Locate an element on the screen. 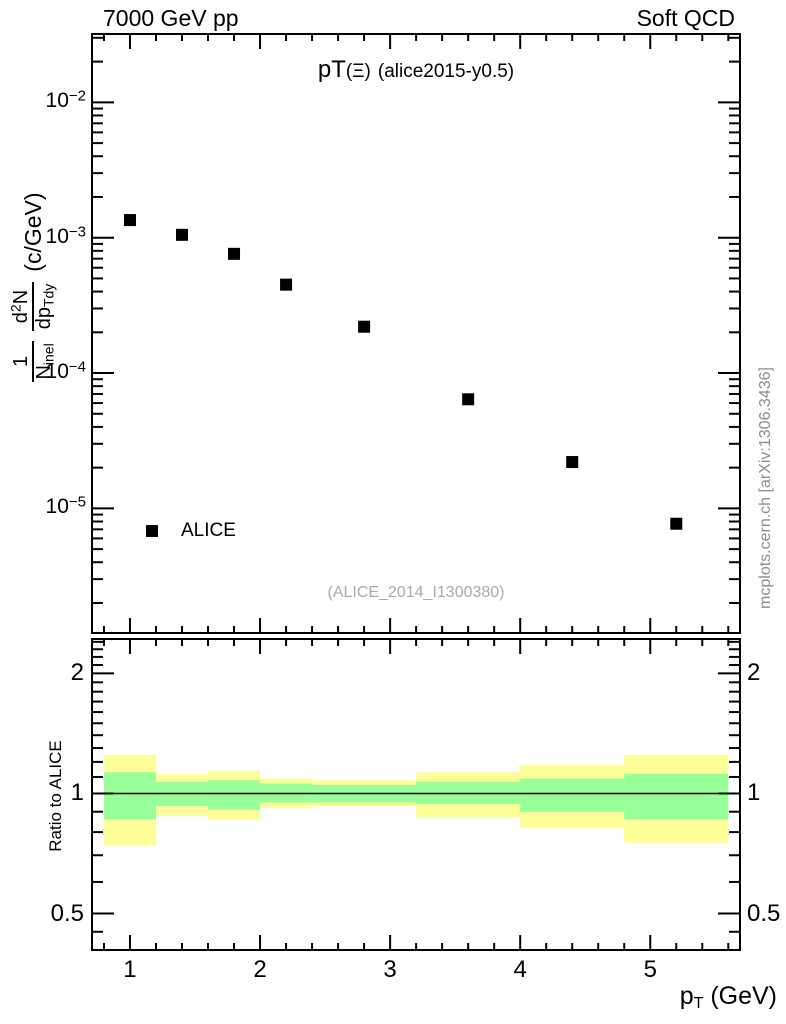  ratio-tick-label-right: 2 is located at coordinates (754, 673).